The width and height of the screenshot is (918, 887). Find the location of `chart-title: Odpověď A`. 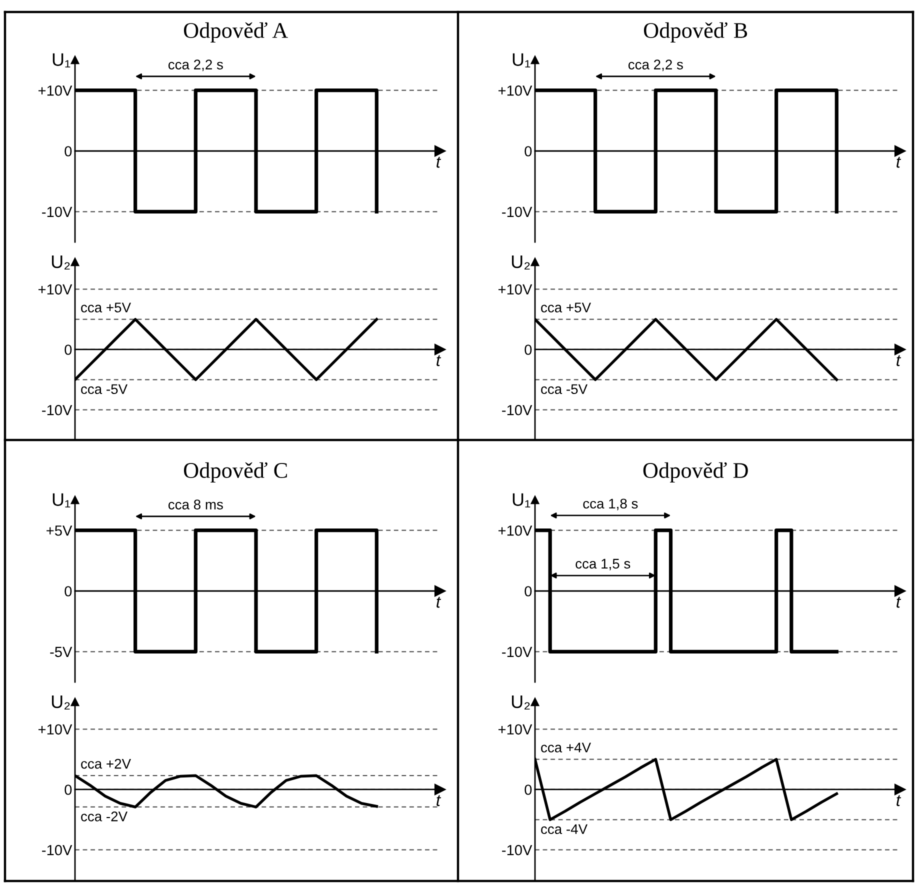

chart-title: Odpověď A is located at coordinates (236, 32).